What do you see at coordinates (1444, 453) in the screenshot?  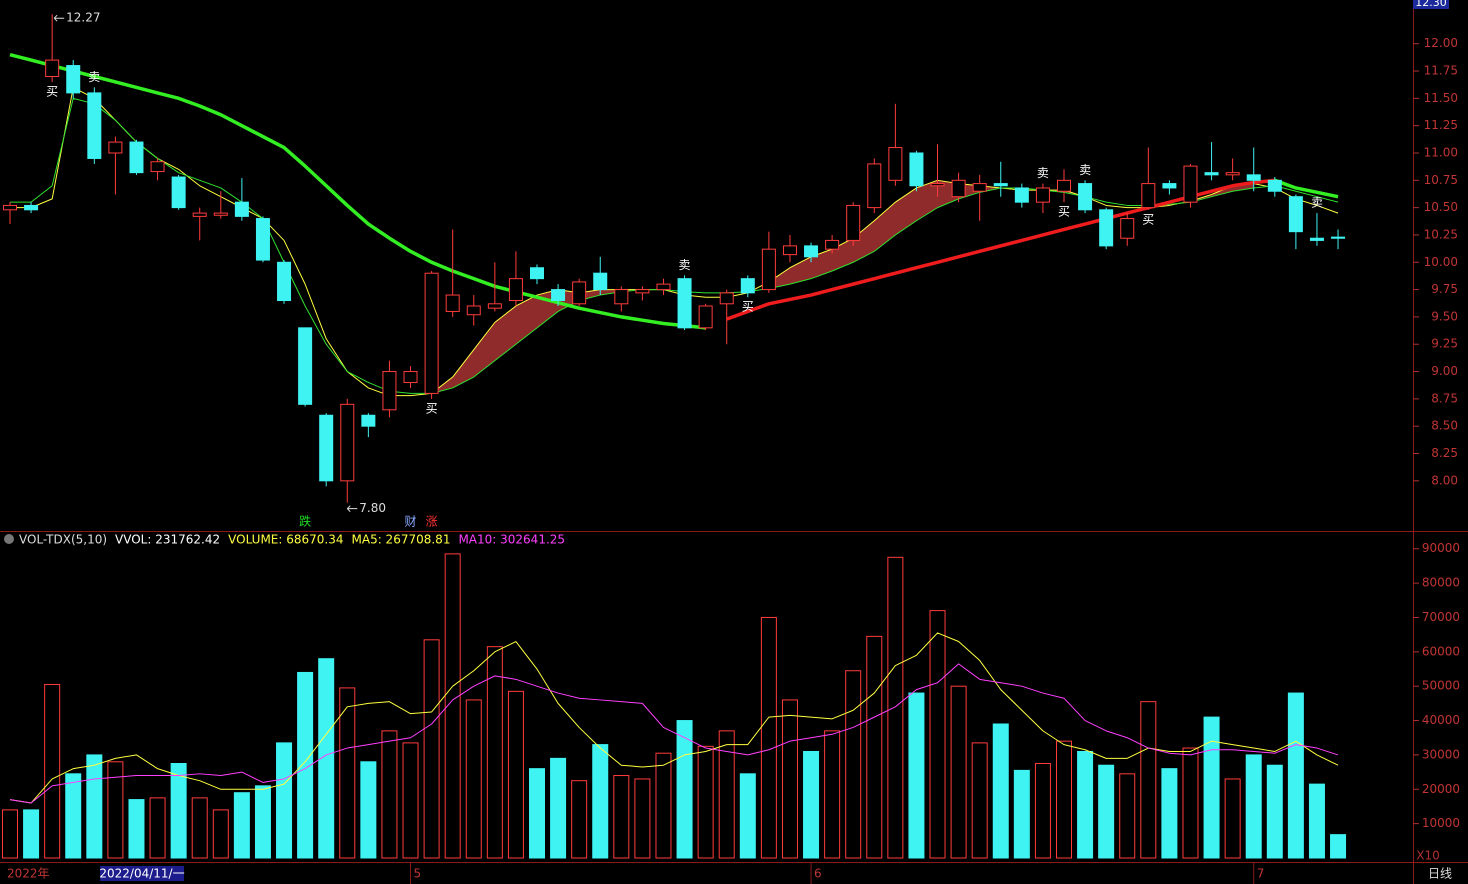 I see `y-tick-label: 8.25` at bounding box center [1444, 453].